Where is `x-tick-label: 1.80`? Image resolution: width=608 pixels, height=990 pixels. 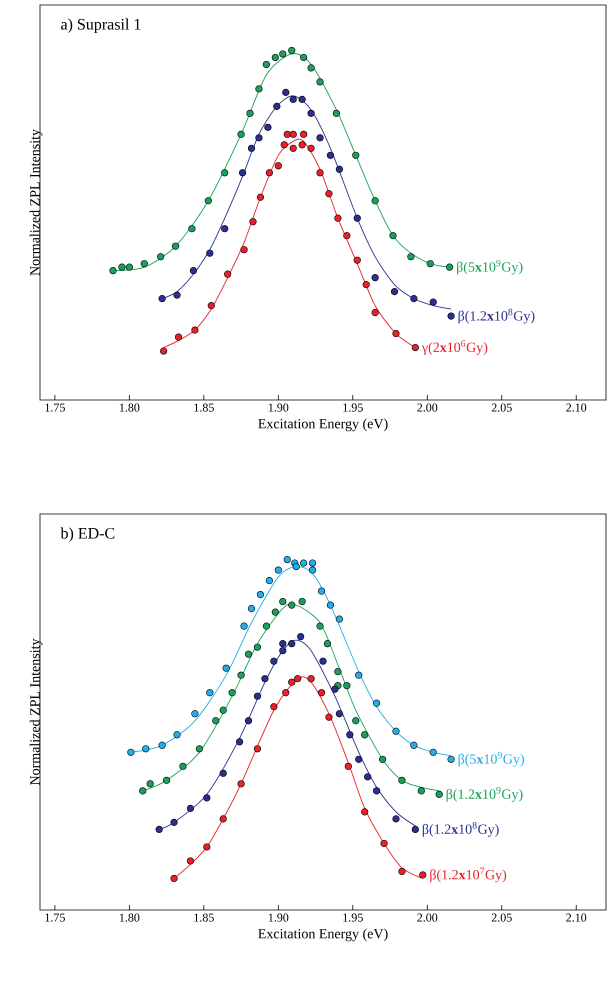 x-tick-label: 1.80 is located at coordinates (130, 408).